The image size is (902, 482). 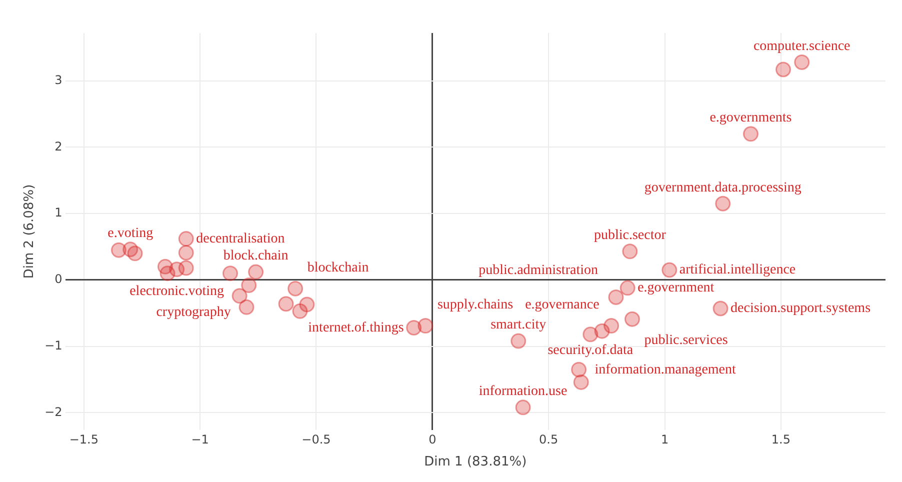 What do you see at coordinates (664, 439) in the screenshot?
I see `x-tick-label: 1` at bounding box center [664, 439].